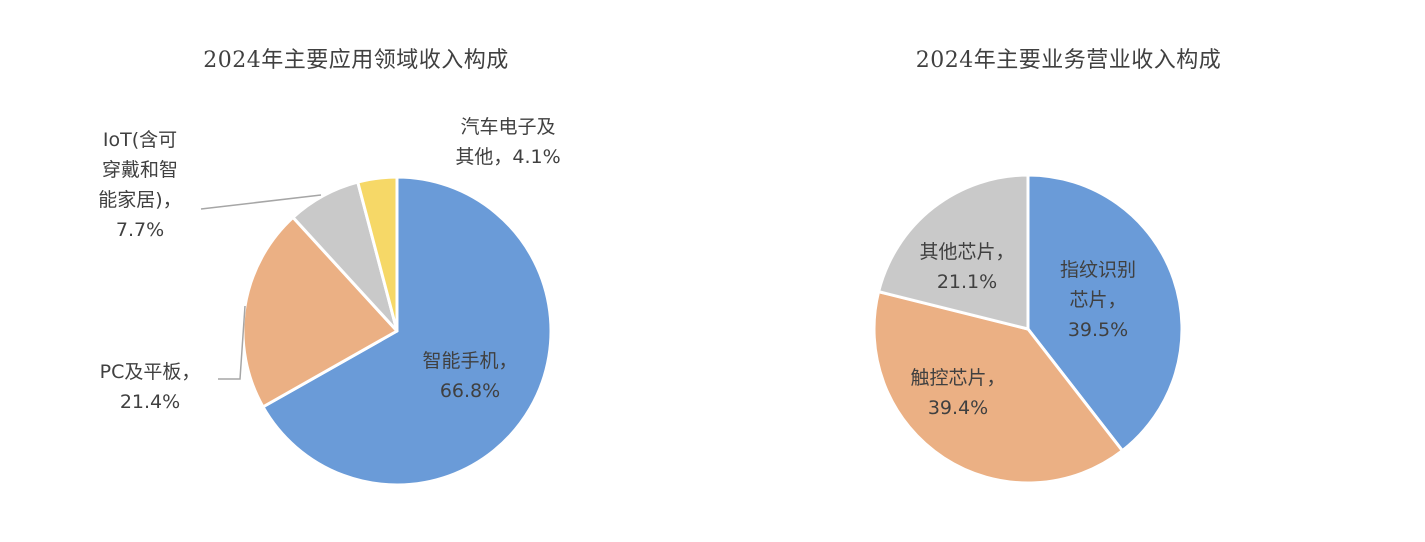 This screenshot has height=542, width=1425. I want to click on data-label: 智能手机， 66.8%, so click(469, 376).